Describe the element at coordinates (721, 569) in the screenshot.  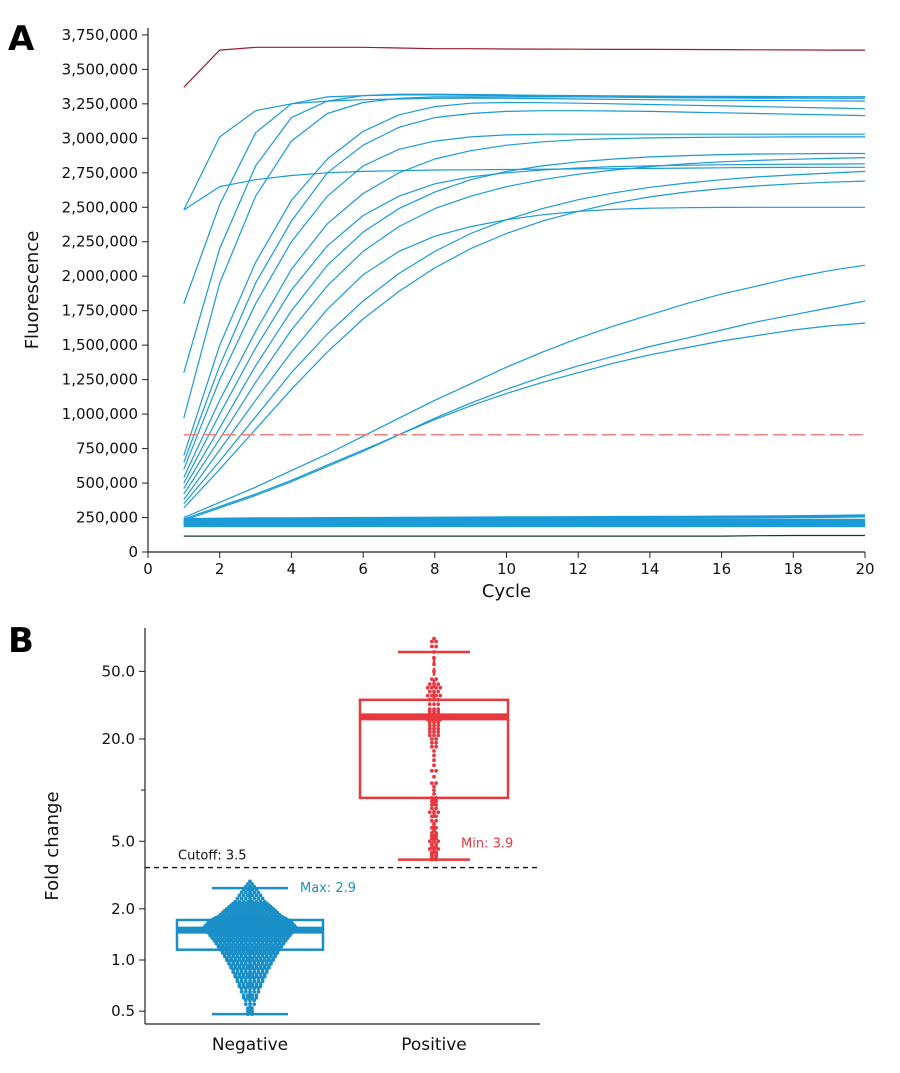
I see `panel-a-x-tick-label: 16` at that location.